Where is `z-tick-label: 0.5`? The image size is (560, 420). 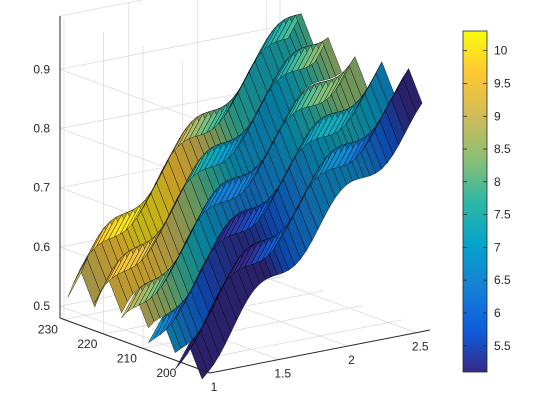
z-tick-label: 0.5 is located at coordinates (41, 306).